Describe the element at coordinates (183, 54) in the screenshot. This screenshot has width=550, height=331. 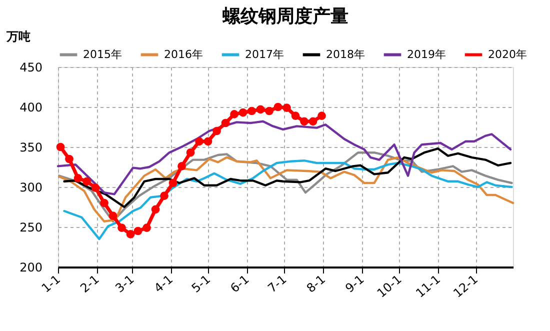
I see `legend-label: 2016年` at that location.